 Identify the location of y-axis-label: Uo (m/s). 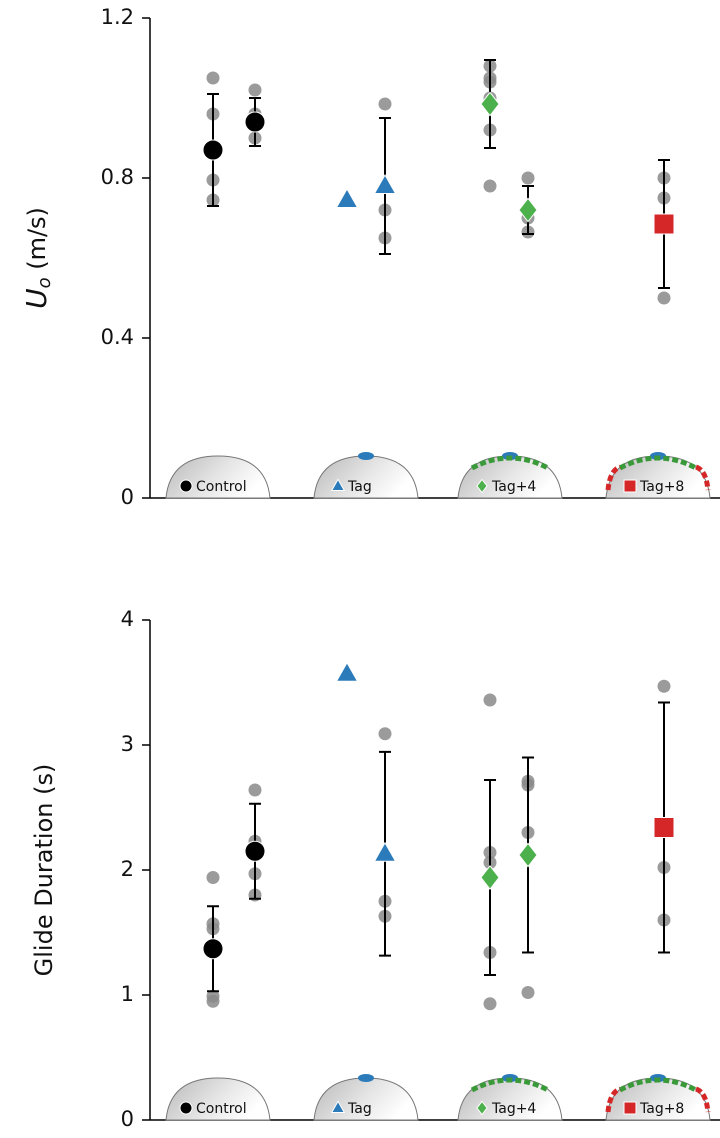
(37, 258).